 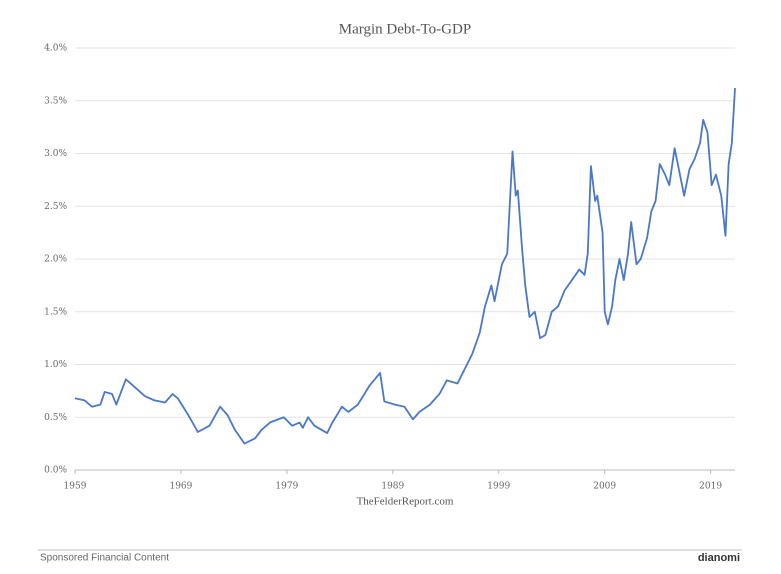 I want to click on y-tick-label: 2.0%, so click(x=55, y=260).